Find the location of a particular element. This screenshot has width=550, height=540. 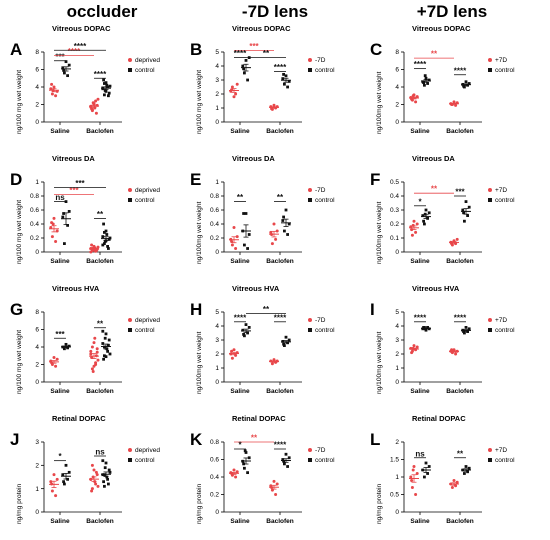

legend: +7D control is located at coordinates (501, 456).